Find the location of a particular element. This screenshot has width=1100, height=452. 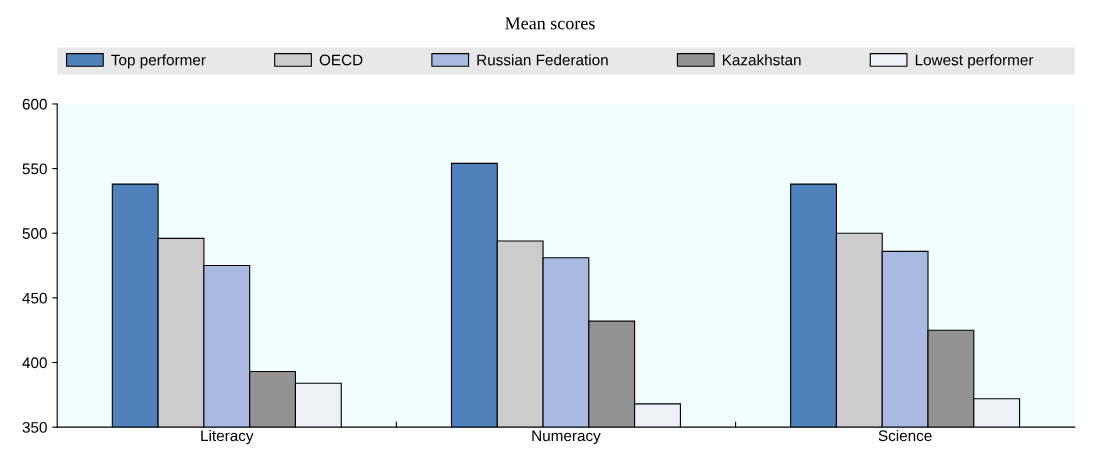

y-tick-label: 500 is located at coordinates (34, 233).